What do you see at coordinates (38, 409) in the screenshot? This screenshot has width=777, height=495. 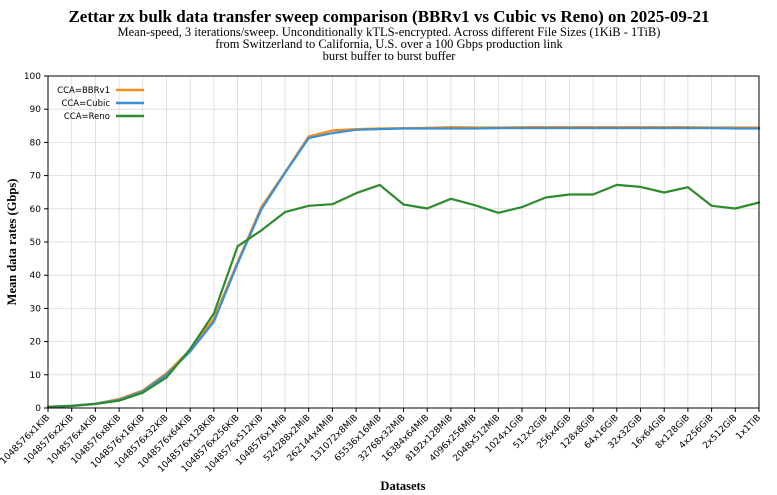 I see `y-tick-label: 0` at bounding box center [38, 409].